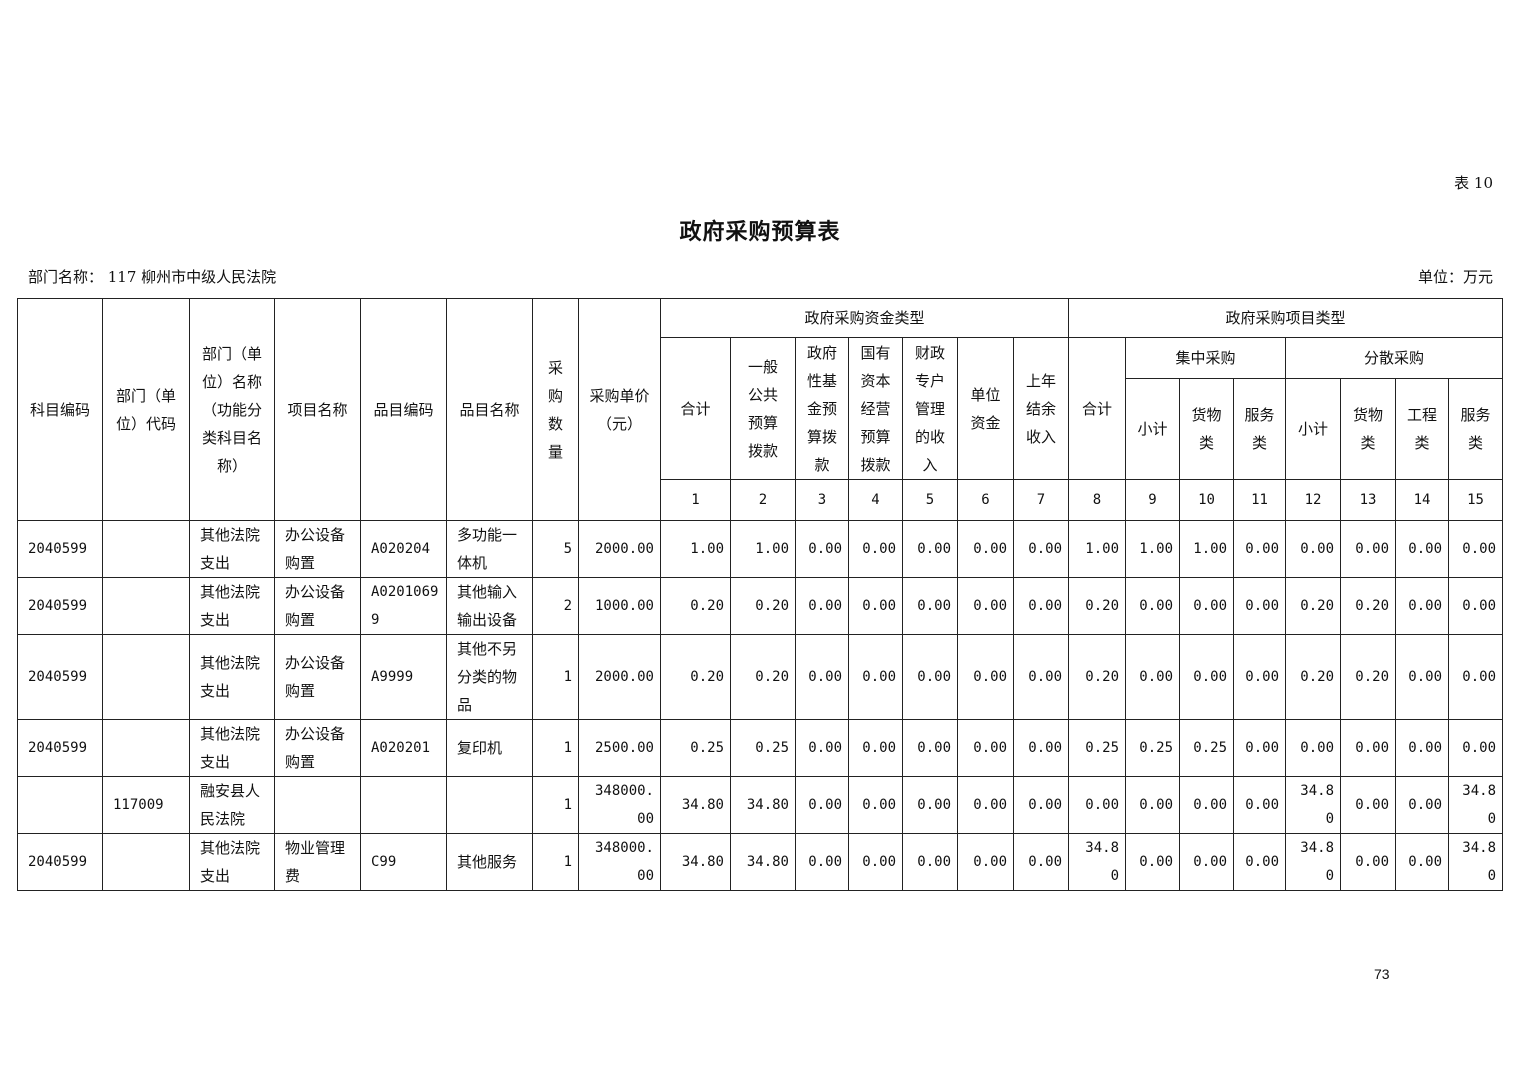 This screenshot has width=1520, height=1075. I want to click on cell-item-name: 多功能一体机, so click(489, 549).